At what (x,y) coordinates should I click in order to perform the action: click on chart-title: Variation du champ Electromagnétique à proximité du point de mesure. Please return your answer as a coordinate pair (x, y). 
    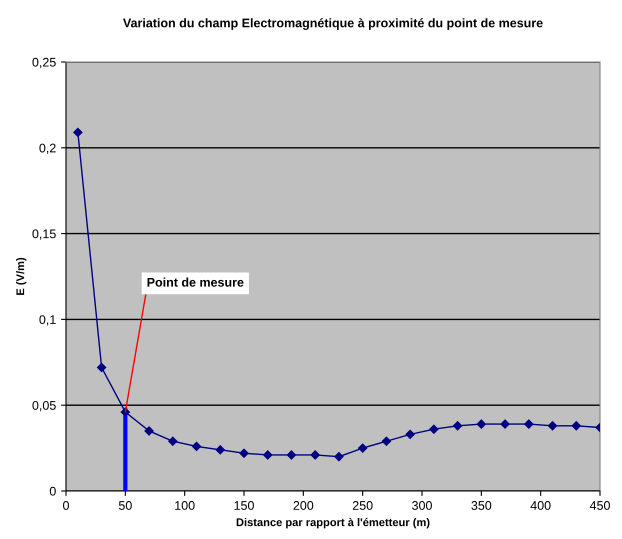
    Looking at the image, I should click on (332, 24).